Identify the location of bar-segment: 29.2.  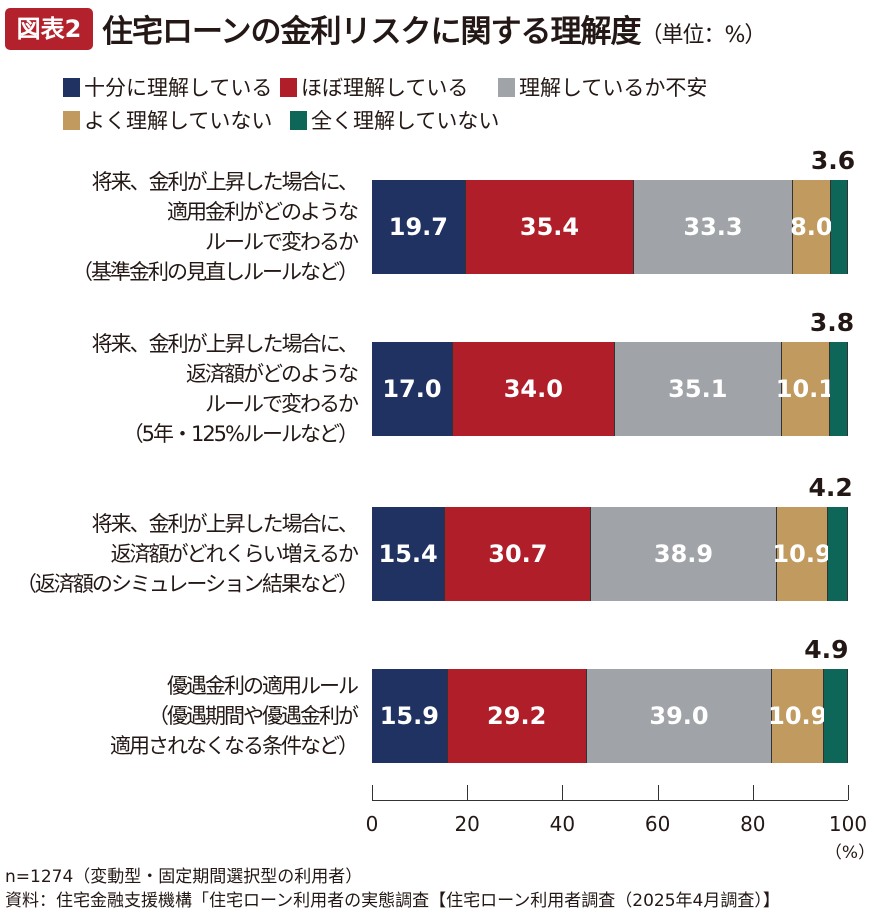
(517, 716).